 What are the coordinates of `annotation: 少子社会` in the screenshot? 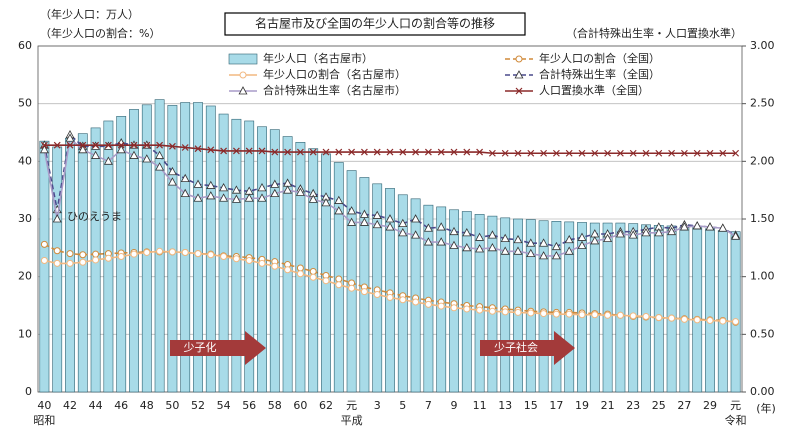 It's located at (516, 347).